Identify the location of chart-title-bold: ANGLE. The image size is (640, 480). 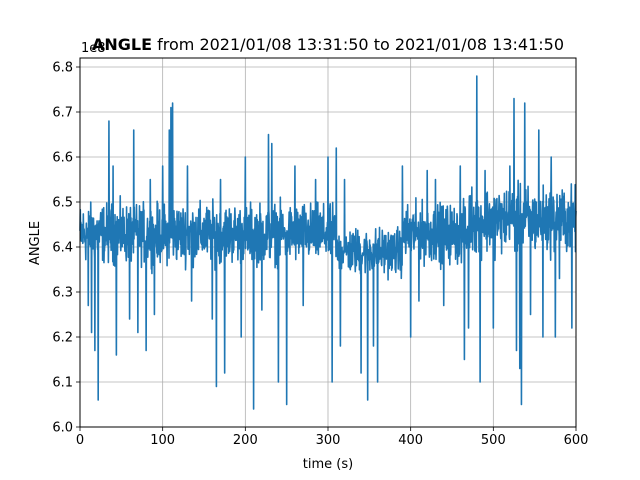
(122, 44).